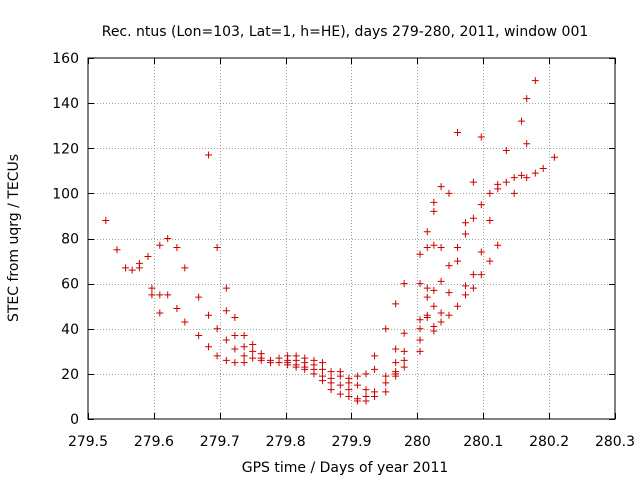 The height and width of the screenshot is (484, 640). I want to click on y-tick-label: 20, so click(70, 375).